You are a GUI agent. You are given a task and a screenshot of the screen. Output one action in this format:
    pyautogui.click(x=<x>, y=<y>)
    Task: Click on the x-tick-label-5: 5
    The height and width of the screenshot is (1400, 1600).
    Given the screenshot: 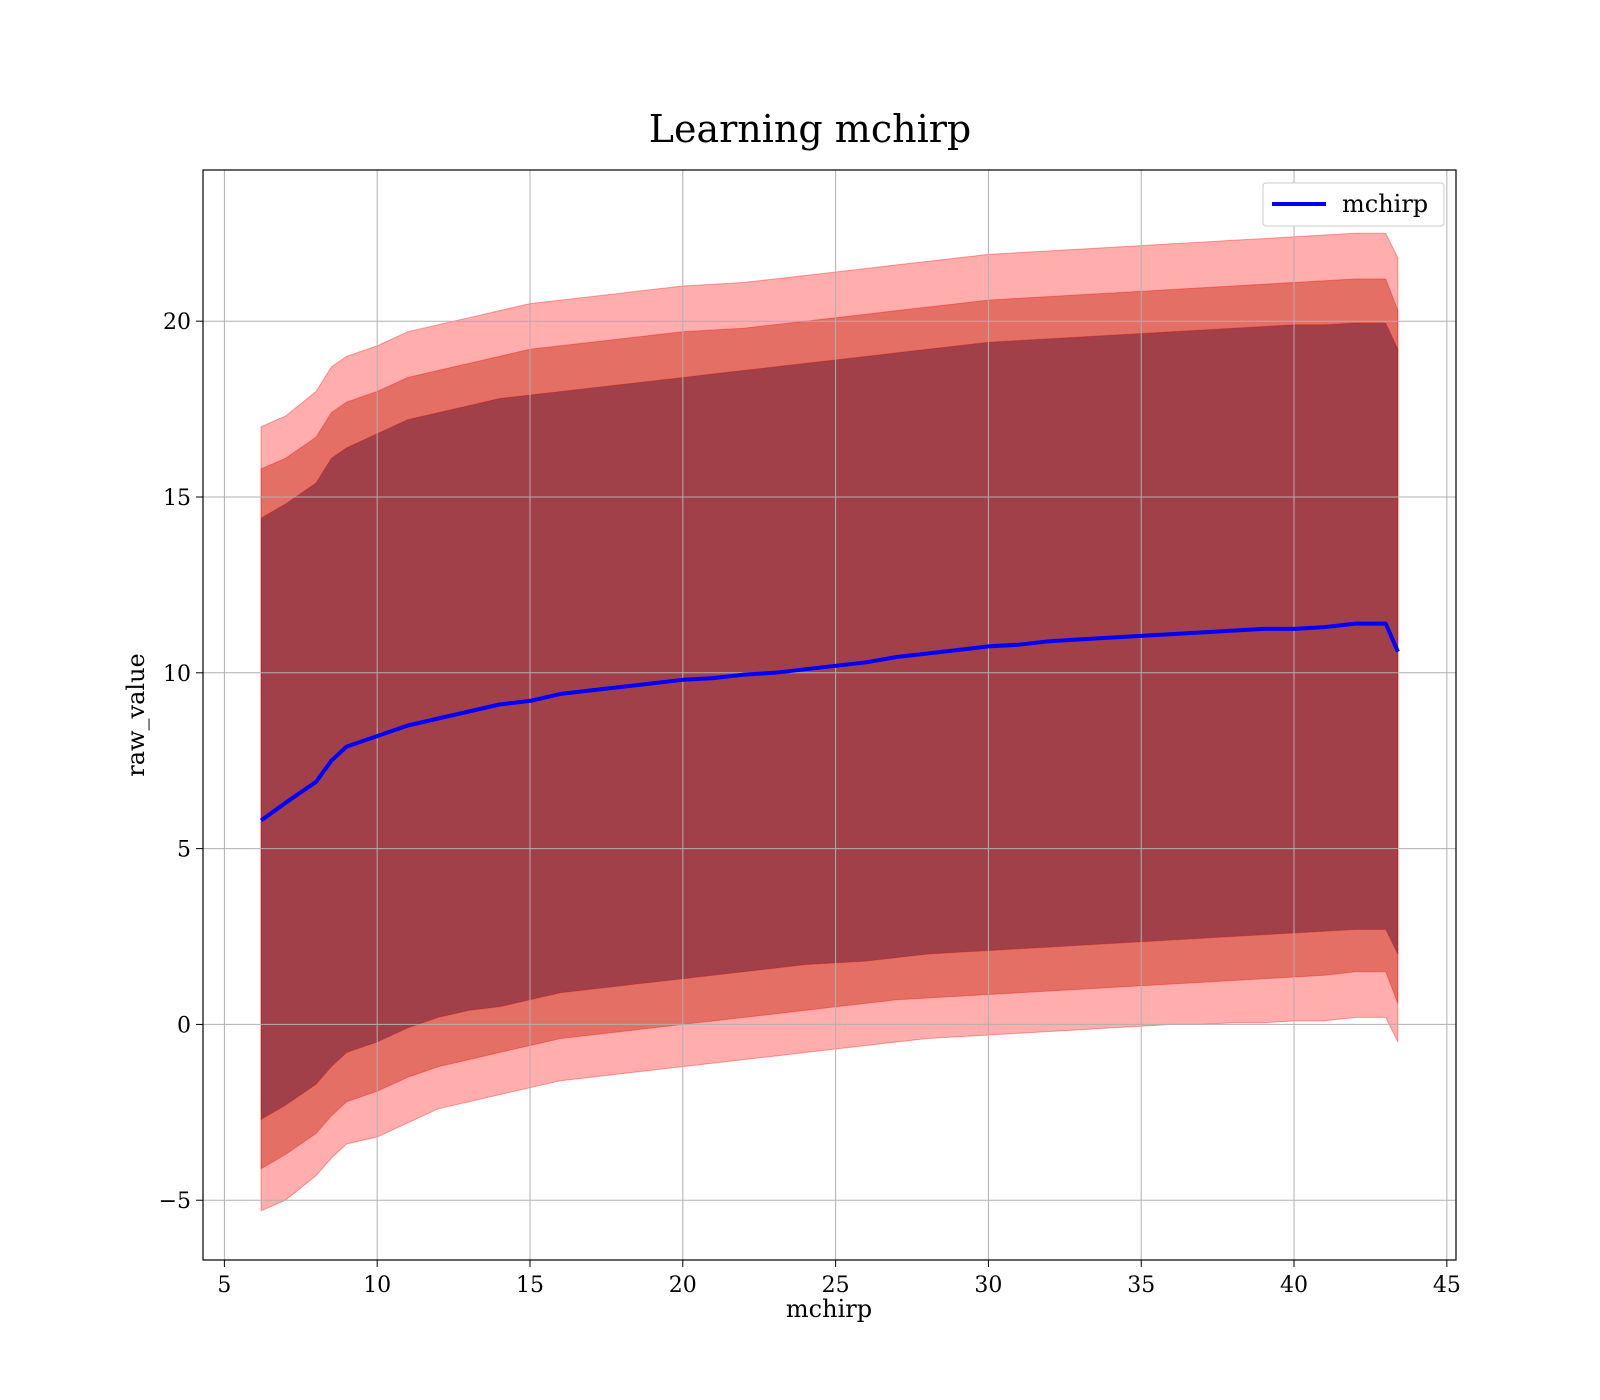 What is the action you would take?
    pyautogui.click(x=224, y=1285)
    